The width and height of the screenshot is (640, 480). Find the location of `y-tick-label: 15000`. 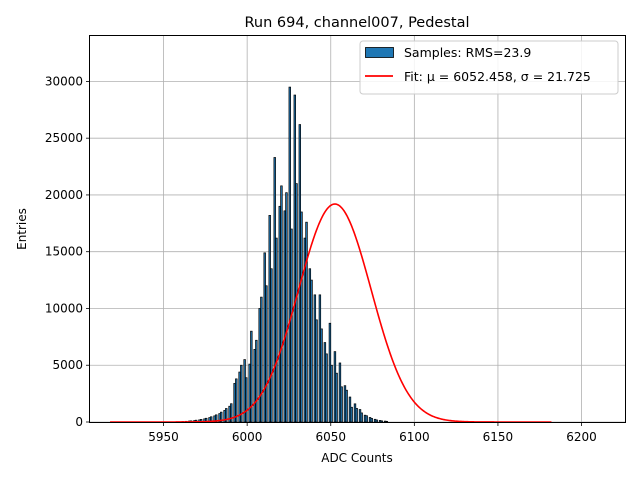

y-tick-label: 15000 is located at coordinates (64, 252).